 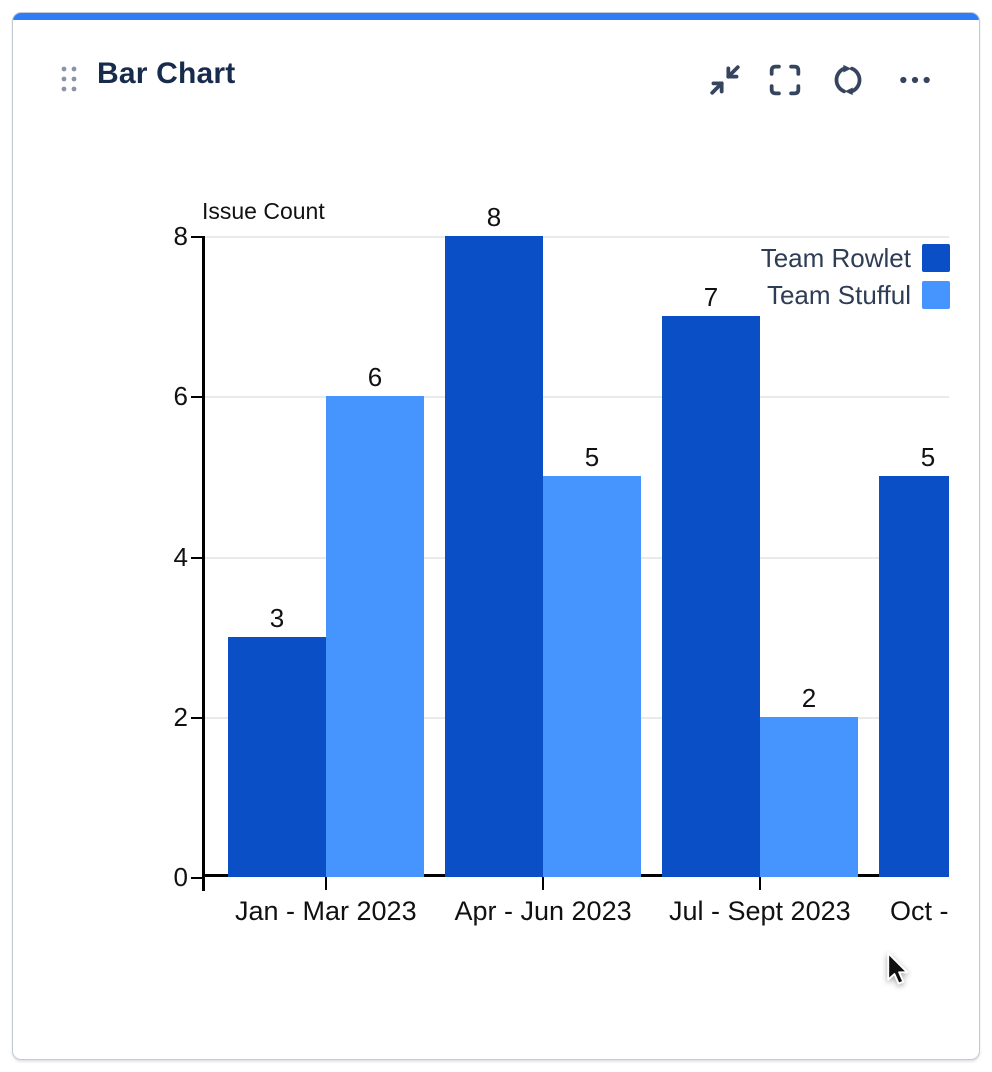 What do you see at coordinates (543, 911) in the screenshot?
I see `category-label: Apr - Jun 2023` at bounding box center [543, 911].